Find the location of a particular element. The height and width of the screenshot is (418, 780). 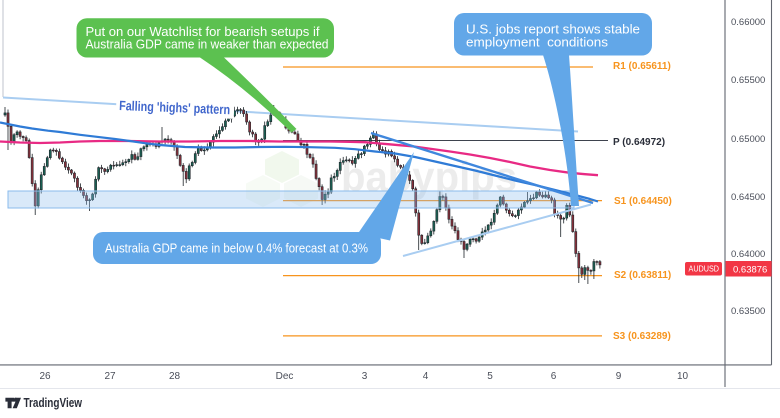

svg-text: employment conditions is located at coordinates (537, 42).